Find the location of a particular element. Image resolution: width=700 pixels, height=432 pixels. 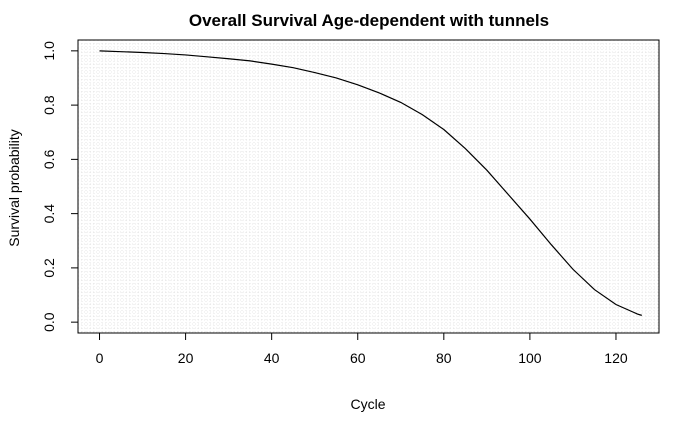

x-tick-label: 60 is located at coordinates (358, 358).